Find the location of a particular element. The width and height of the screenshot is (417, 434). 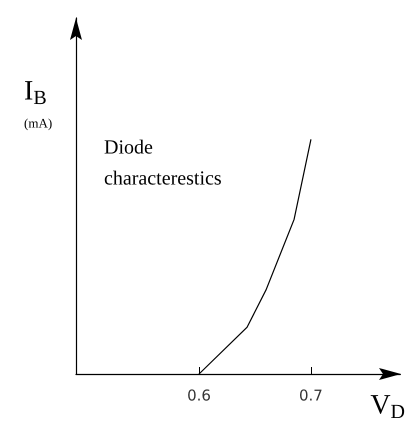

annotation: Diode characterestics is located at coordinates (163, 163).